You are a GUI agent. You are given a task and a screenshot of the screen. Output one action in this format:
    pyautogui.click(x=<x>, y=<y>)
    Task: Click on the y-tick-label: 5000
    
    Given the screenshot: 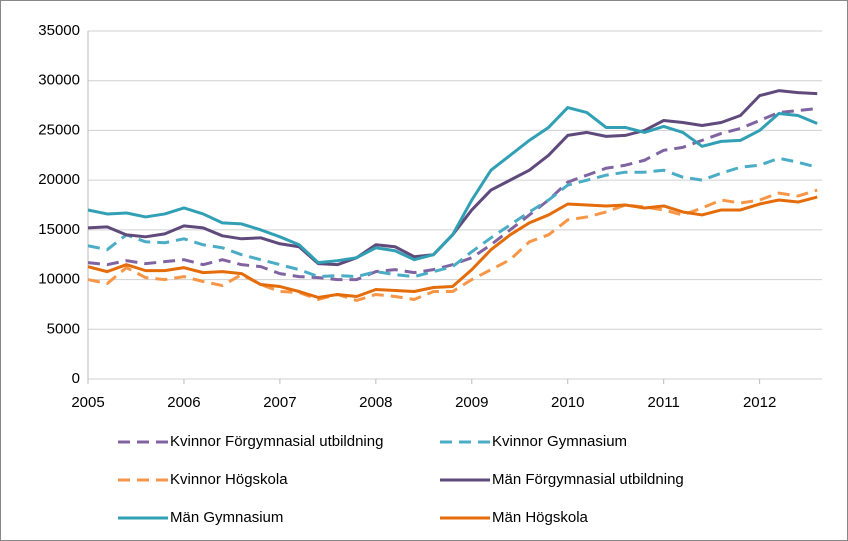 What is the action you would take?
    pyautogui.click(x=63, y=328)
    